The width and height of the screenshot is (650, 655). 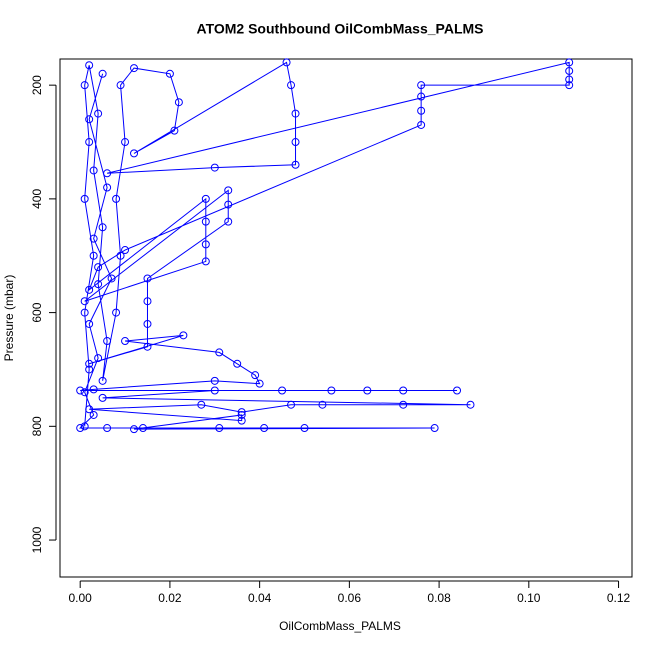 I want to click on y-tick-label: 200, so click(x=37, y=85).